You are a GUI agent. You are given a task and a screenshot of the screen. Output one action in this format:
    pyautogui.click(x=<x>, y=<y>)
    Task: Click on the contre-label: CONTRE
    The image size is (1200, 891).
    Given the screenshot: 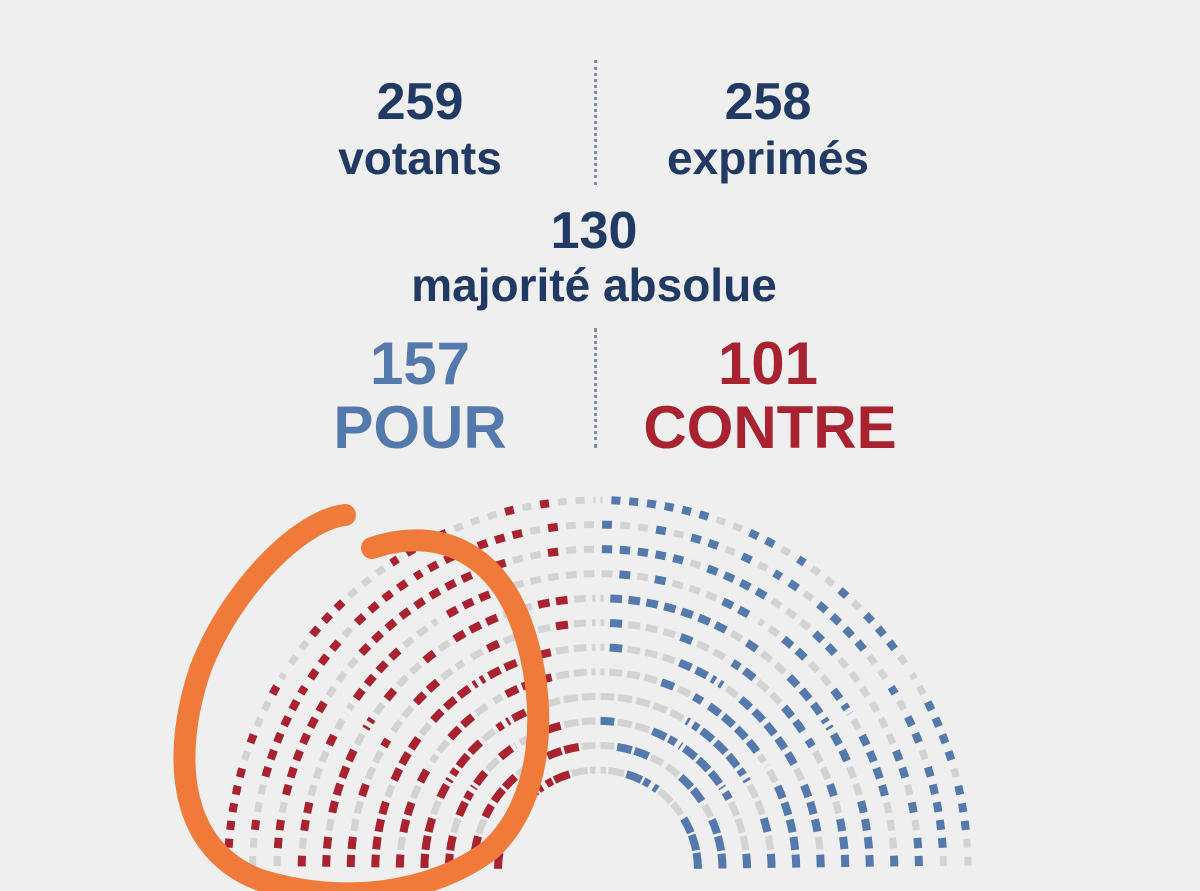 What is the action you would take?
    pyautogui.click(x=770, y=427)
    